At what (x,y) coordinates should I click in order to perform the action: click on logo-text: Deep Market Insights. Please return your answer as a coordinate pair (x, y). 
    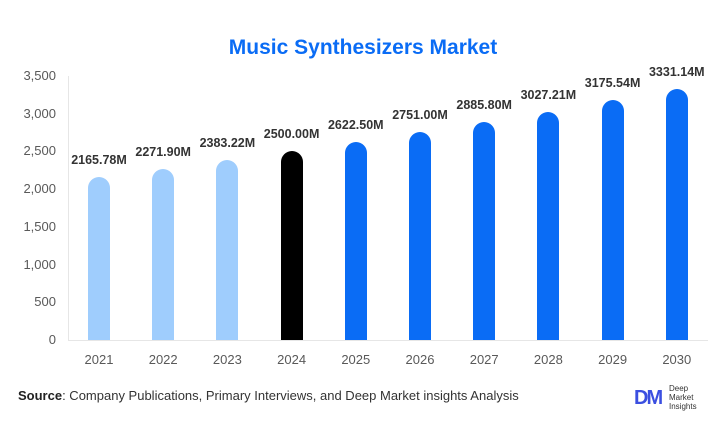
    Looking at the image, I should click on (683, 397).